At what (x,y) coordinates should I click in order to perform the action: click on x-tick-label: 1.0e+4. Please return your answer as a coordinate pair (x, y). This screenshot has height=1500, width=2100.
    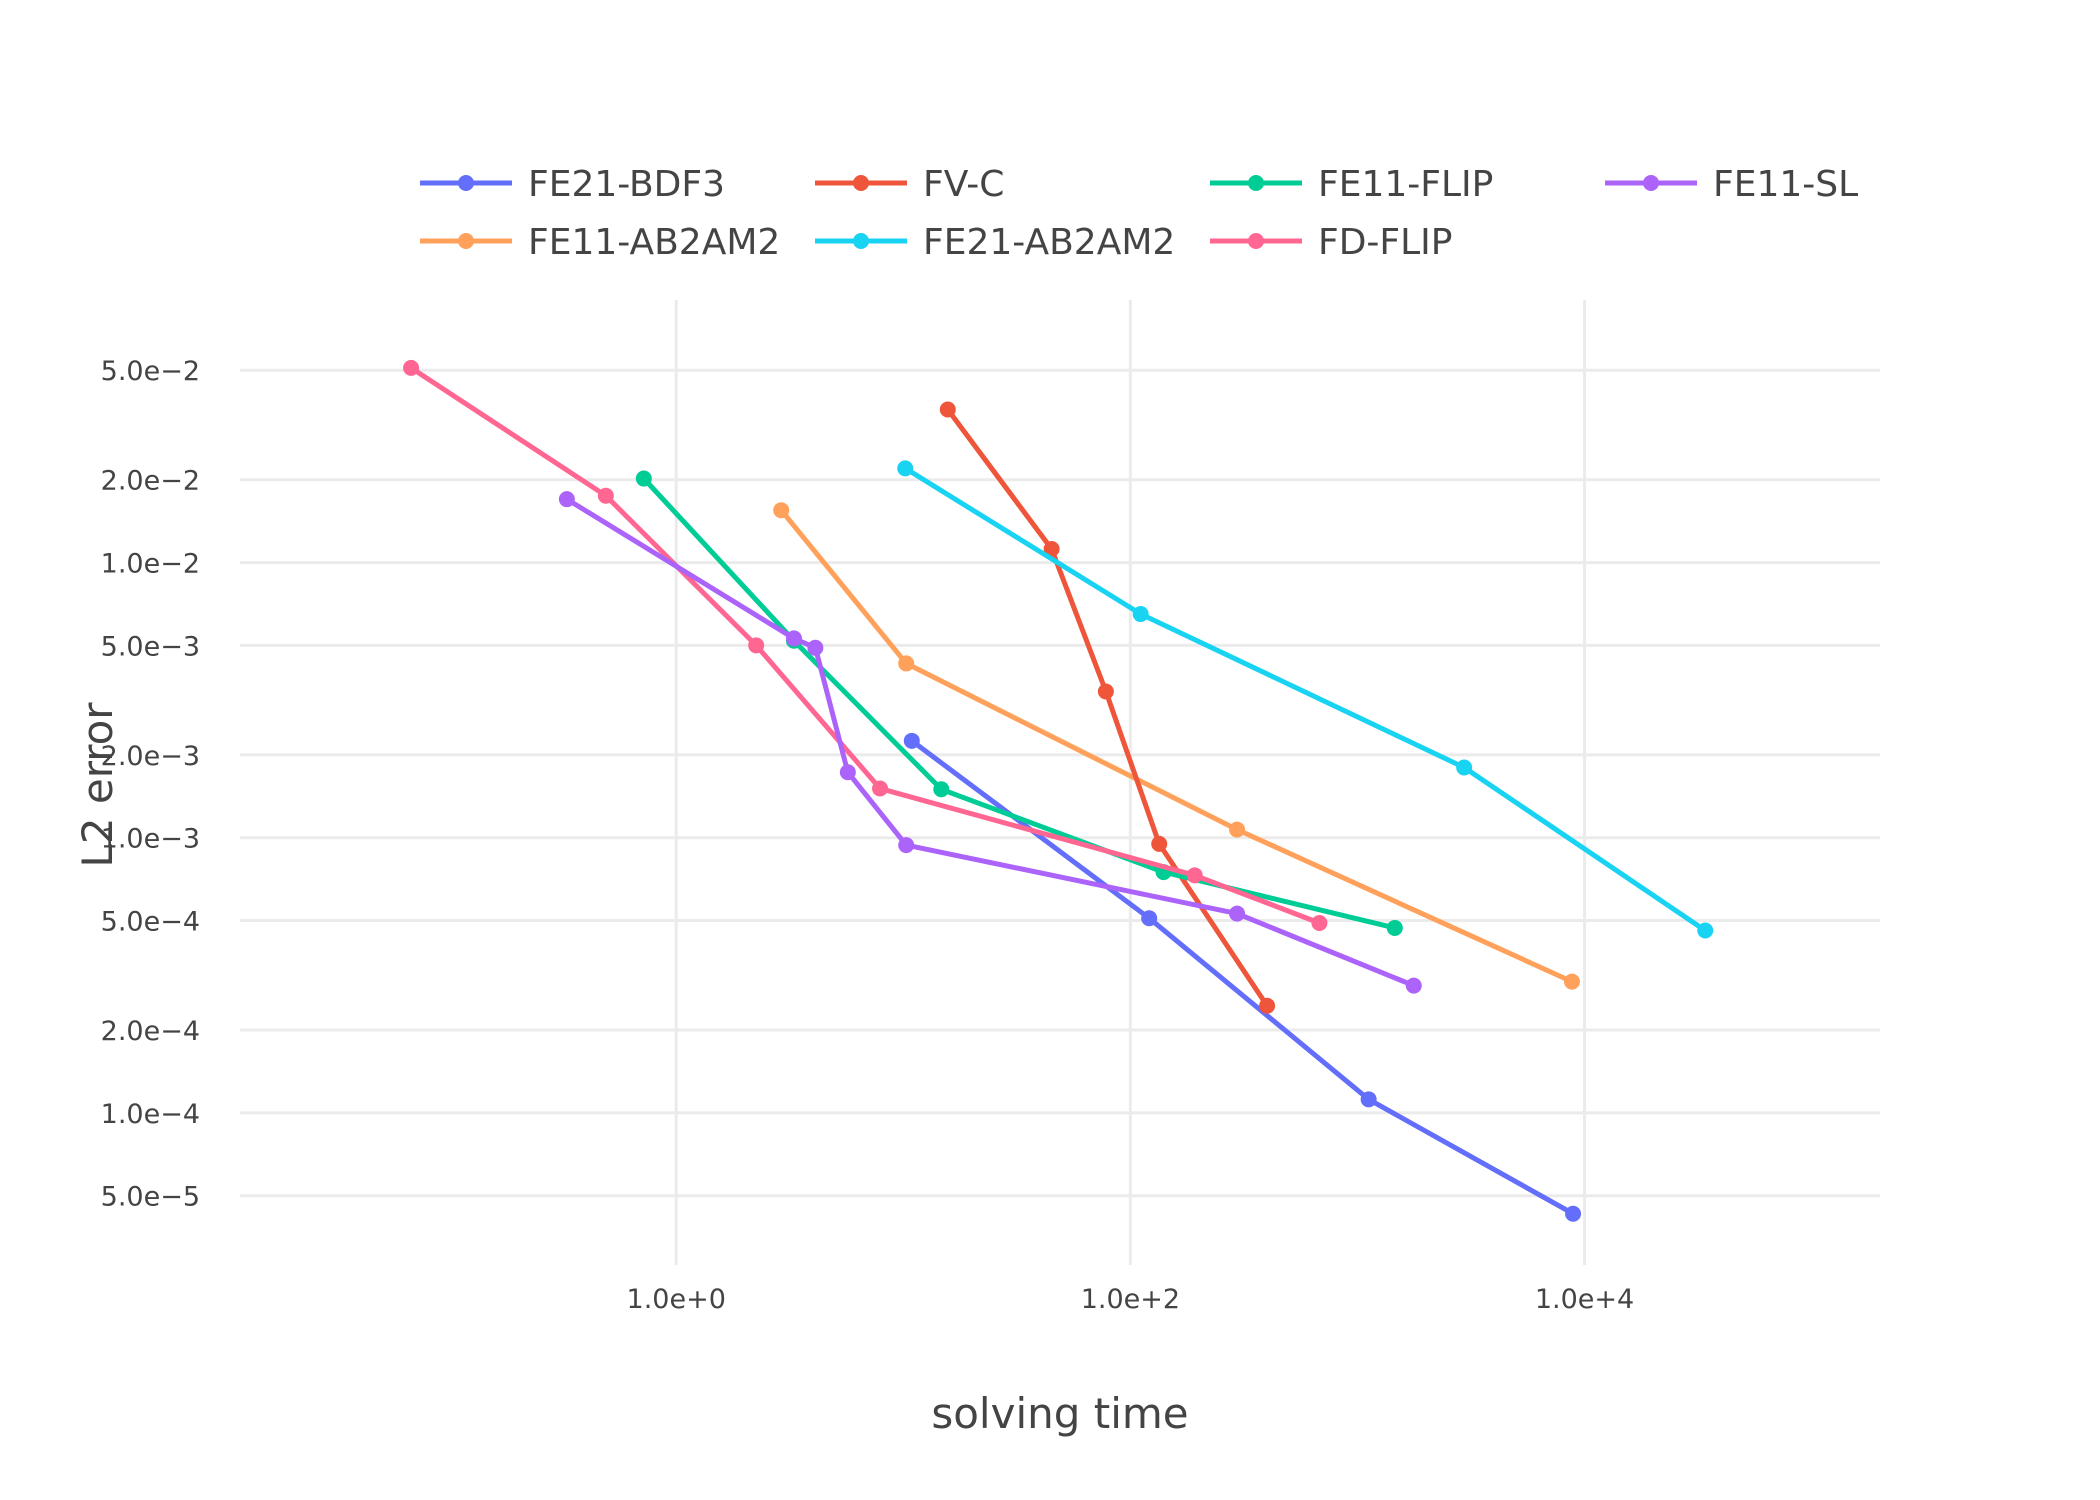
    Looking at the image, I should click on (1584, 1299).